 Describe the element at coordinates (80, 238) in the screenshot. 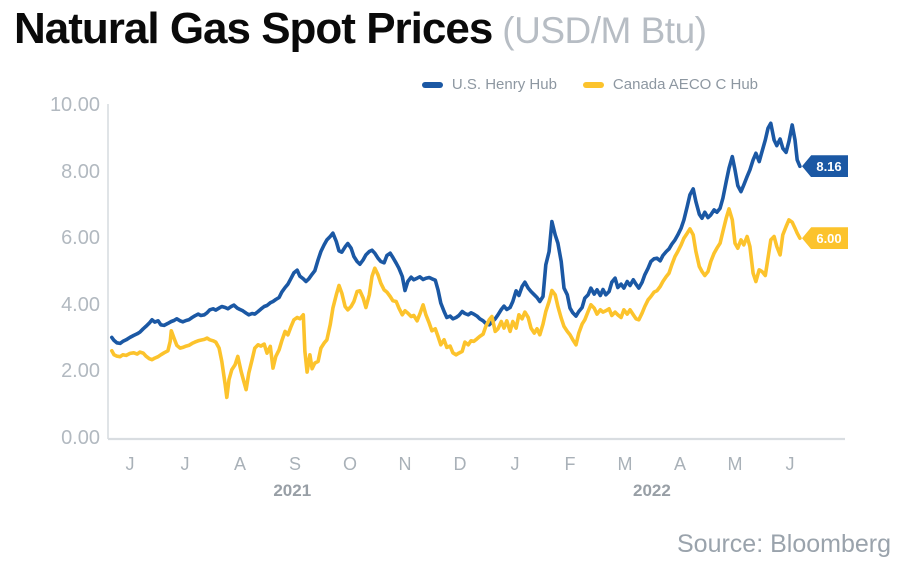

I see `y-tick-label: 6.00` at that location.